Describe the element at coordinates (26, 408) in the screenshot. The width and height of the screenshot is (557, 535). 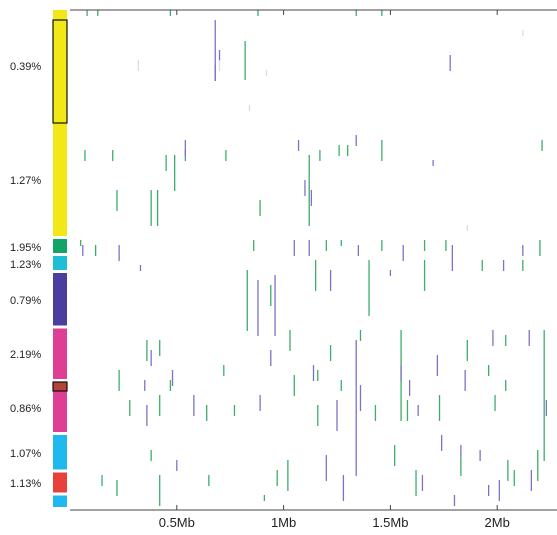
I see `group-percent-label: 0.86%` at that location.